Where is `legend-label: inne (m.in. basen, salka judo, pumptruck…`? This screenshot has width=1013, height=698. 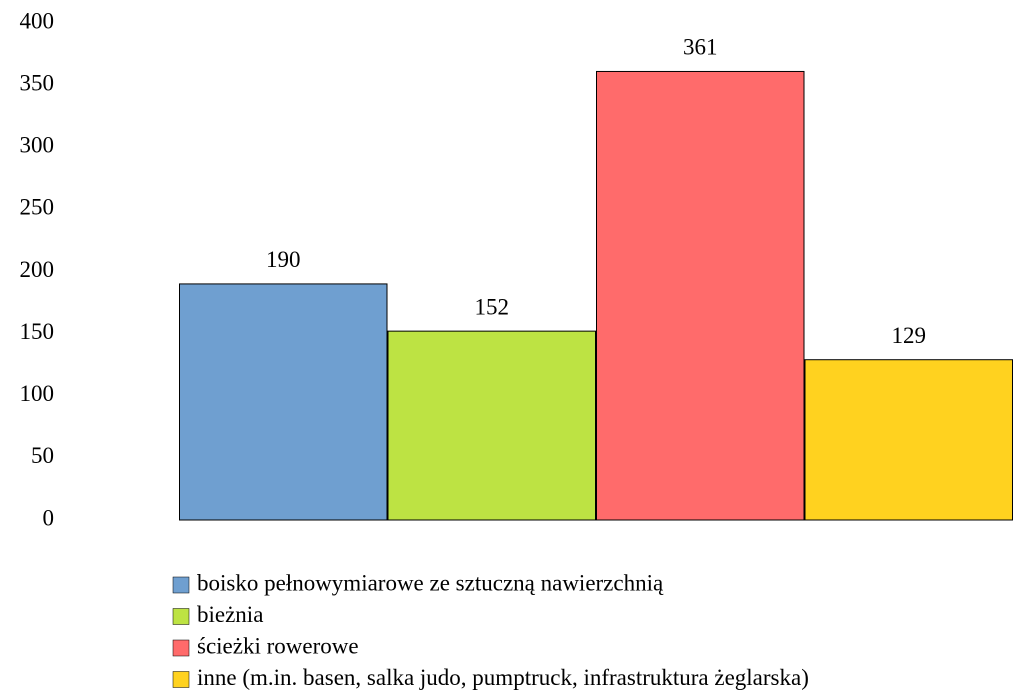
legend-label: inne (m.in. basen, salka judo, pumptruck… is located at coordinates (503, 677).